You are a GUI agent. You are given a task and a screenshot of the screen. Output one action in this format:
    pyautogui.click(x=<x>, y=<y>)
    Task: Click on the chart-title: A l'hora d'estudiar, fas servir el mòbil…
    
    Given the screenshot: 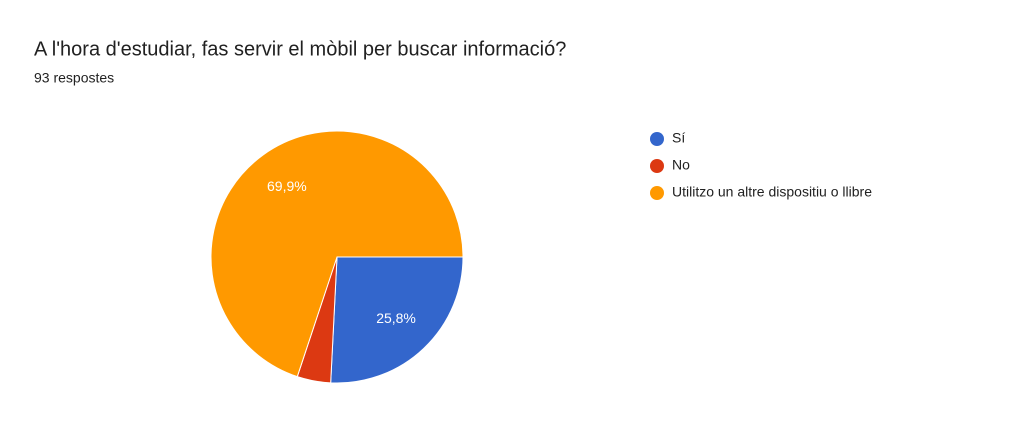 What is the action you would take?
    pyautogui.click(x=300, y=49)
    